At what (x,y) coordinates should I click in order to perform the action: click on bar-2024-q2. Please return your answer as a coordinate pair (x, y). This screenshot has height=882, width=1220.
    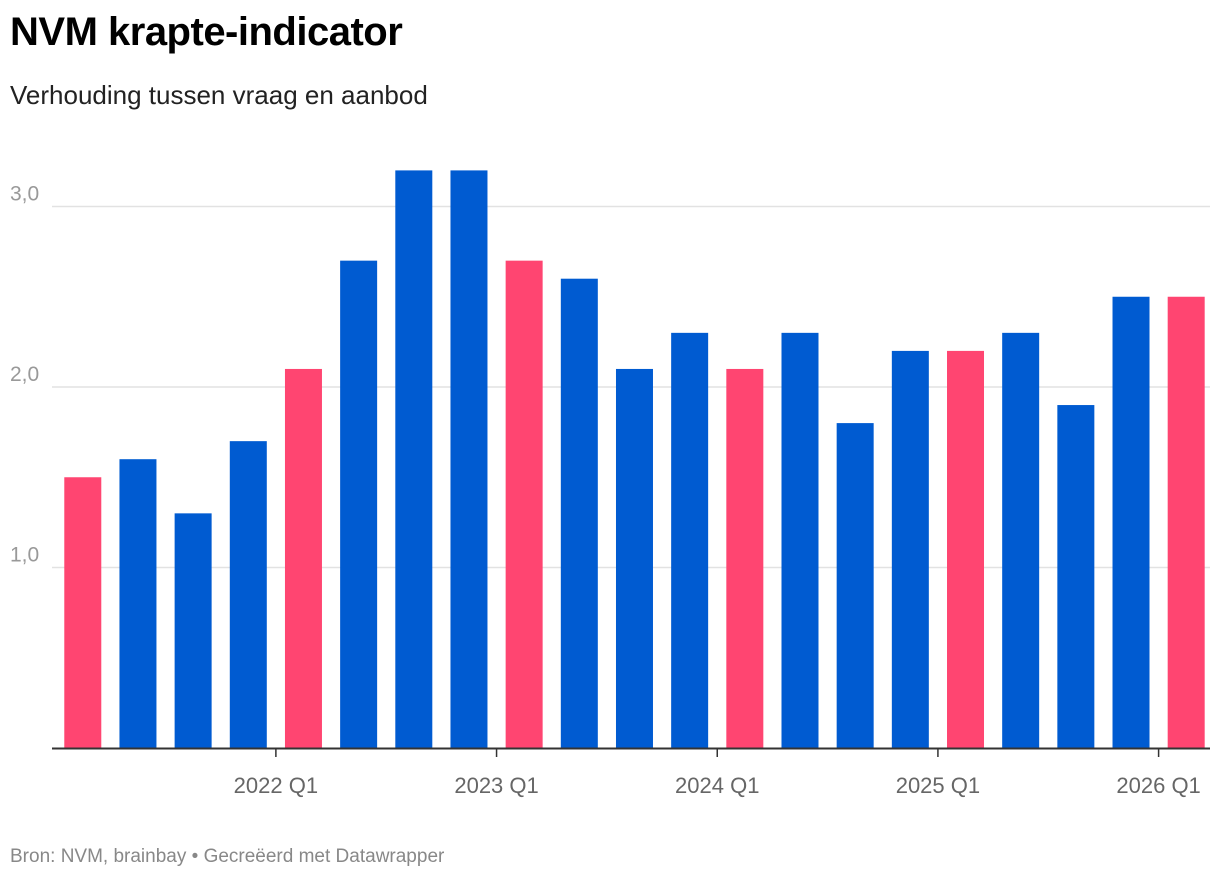
    Looking at the image, I should click on (634, 558).